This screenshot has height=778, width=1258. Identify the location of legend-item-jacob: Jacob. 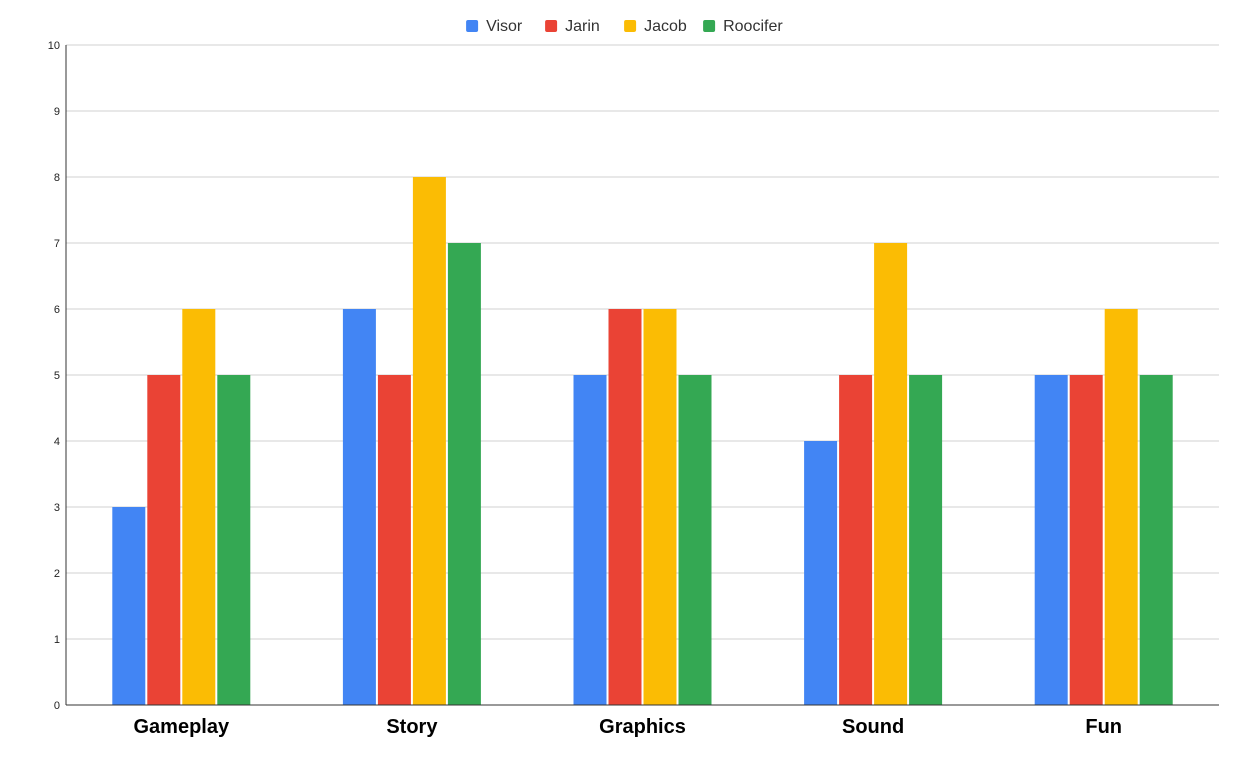
(655, 26).